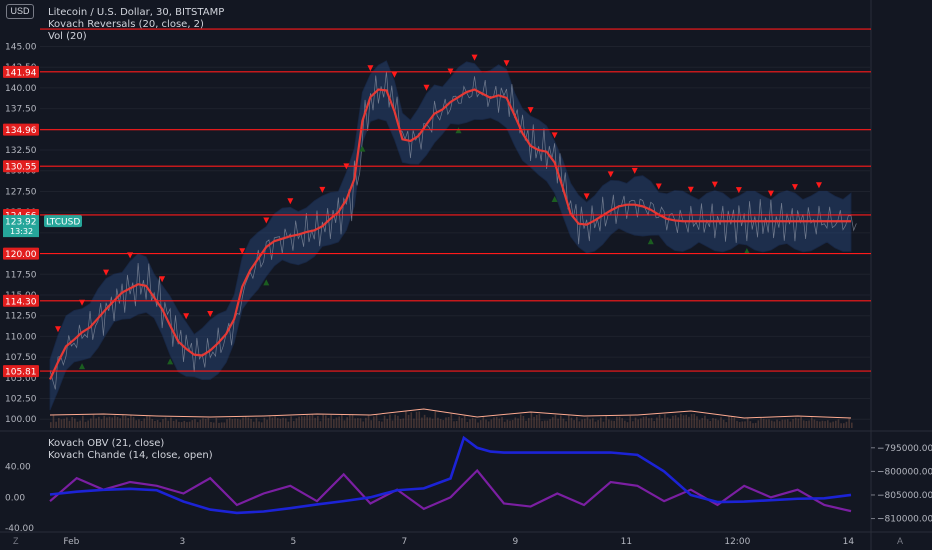  Describe the element at coordinates (21, 89) in the screenshot. I see `price-tick-label: 140.00` at that location.